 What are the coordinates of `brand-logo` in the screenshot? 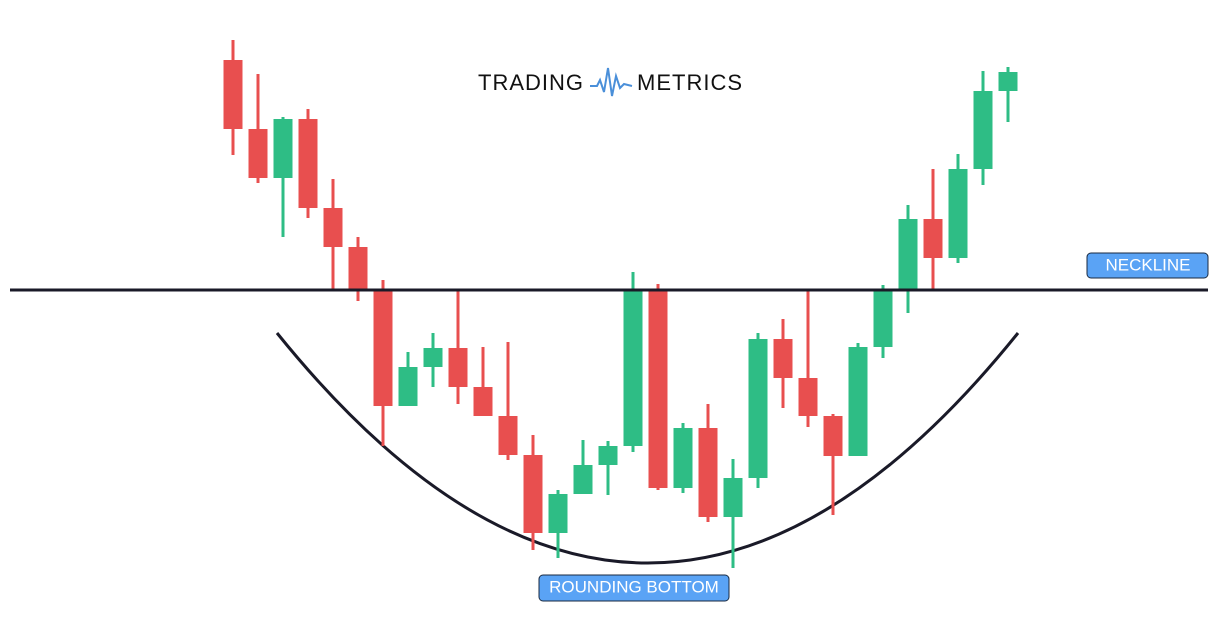 It's located at (611, 82).